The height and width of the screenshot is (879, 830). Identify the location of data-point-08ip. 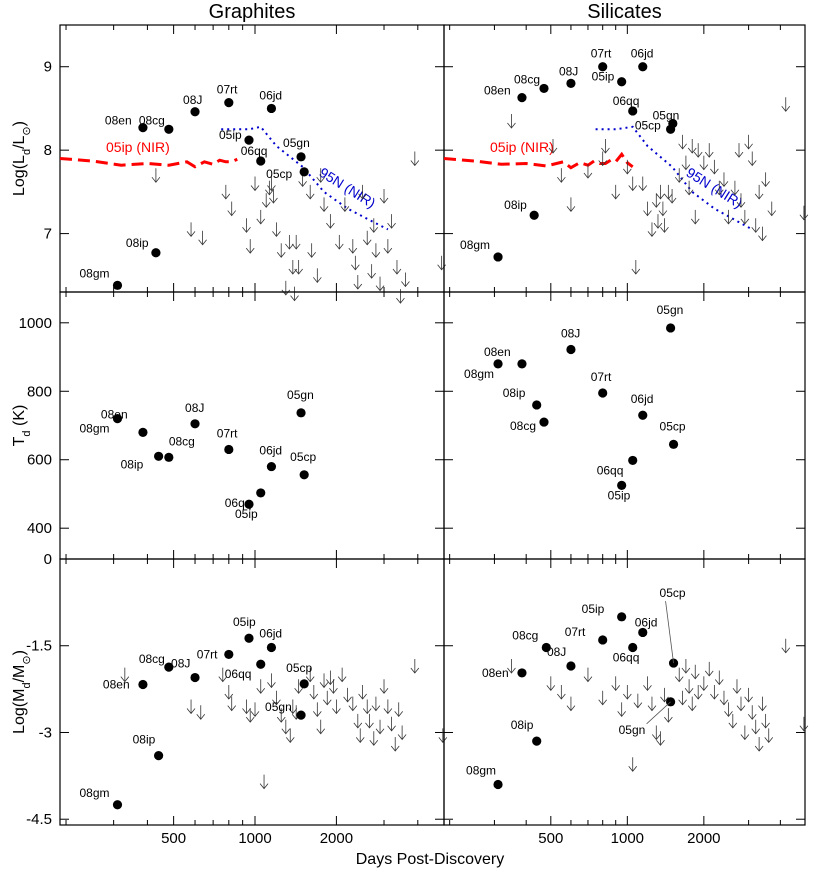
(534, 215).